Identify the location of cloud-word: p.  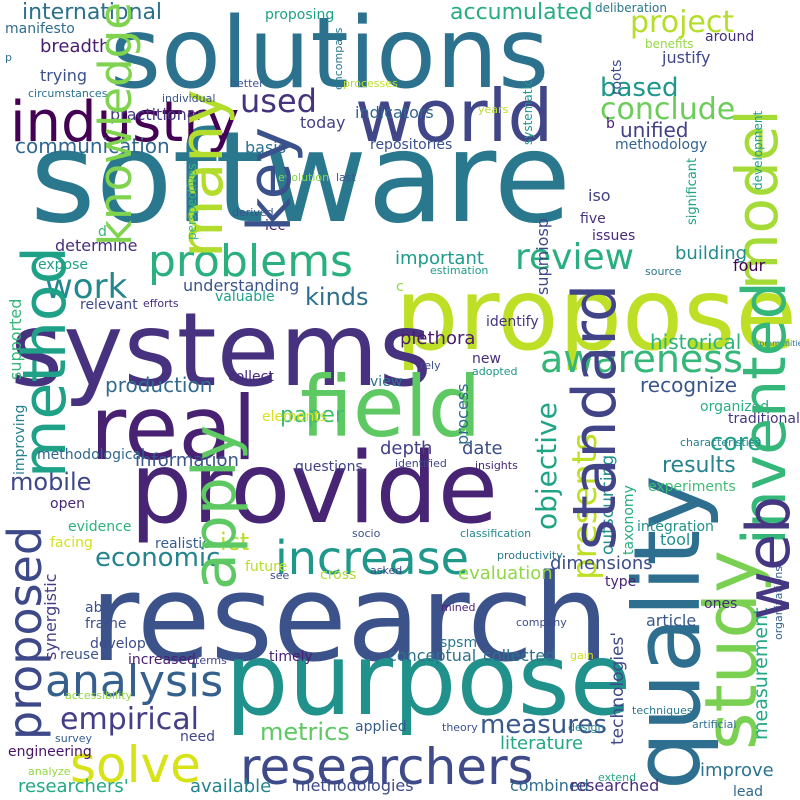
(8, 57).